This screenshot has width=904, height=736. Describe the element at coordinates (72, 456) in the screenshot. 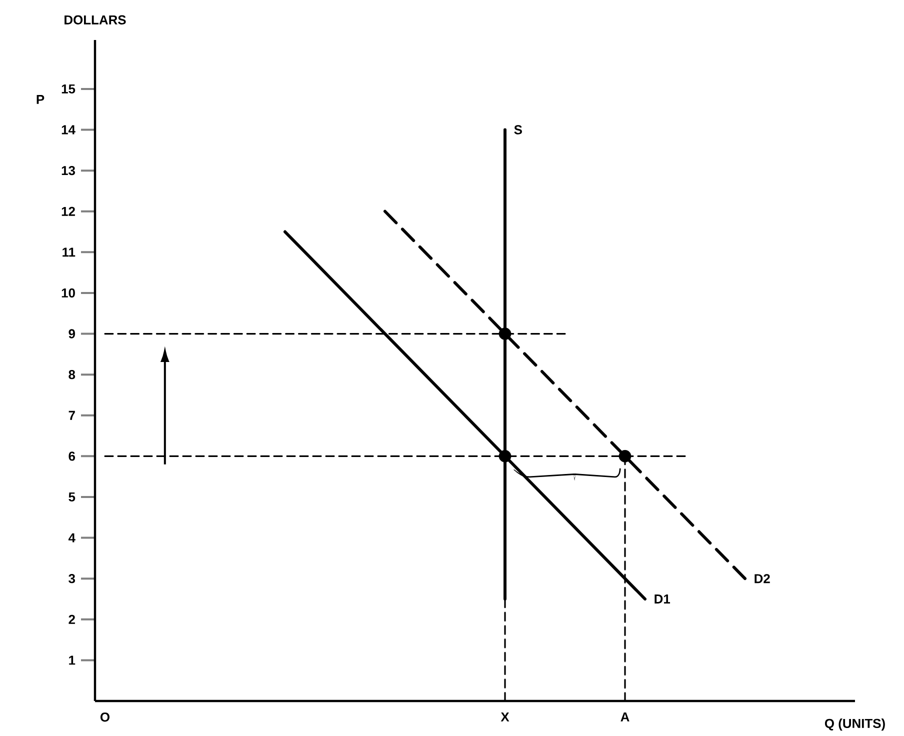

I see `y-tick-label: 6` at that location.